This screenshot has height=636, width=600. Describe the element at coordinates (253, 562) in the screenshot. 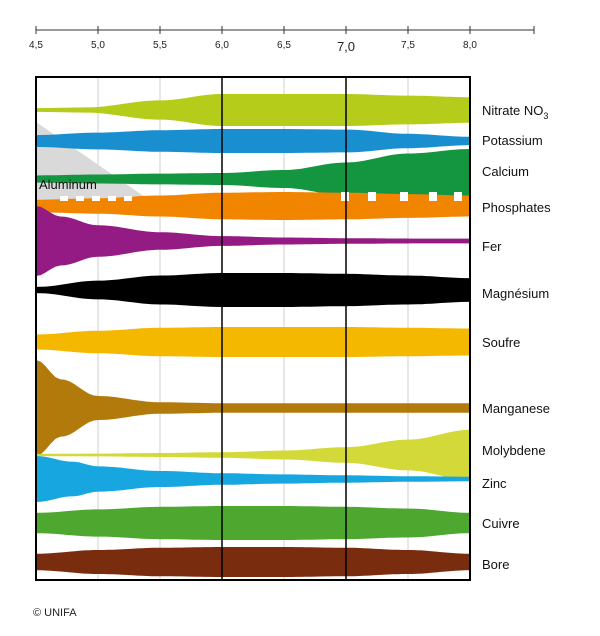

I see `band-bore` at that location.